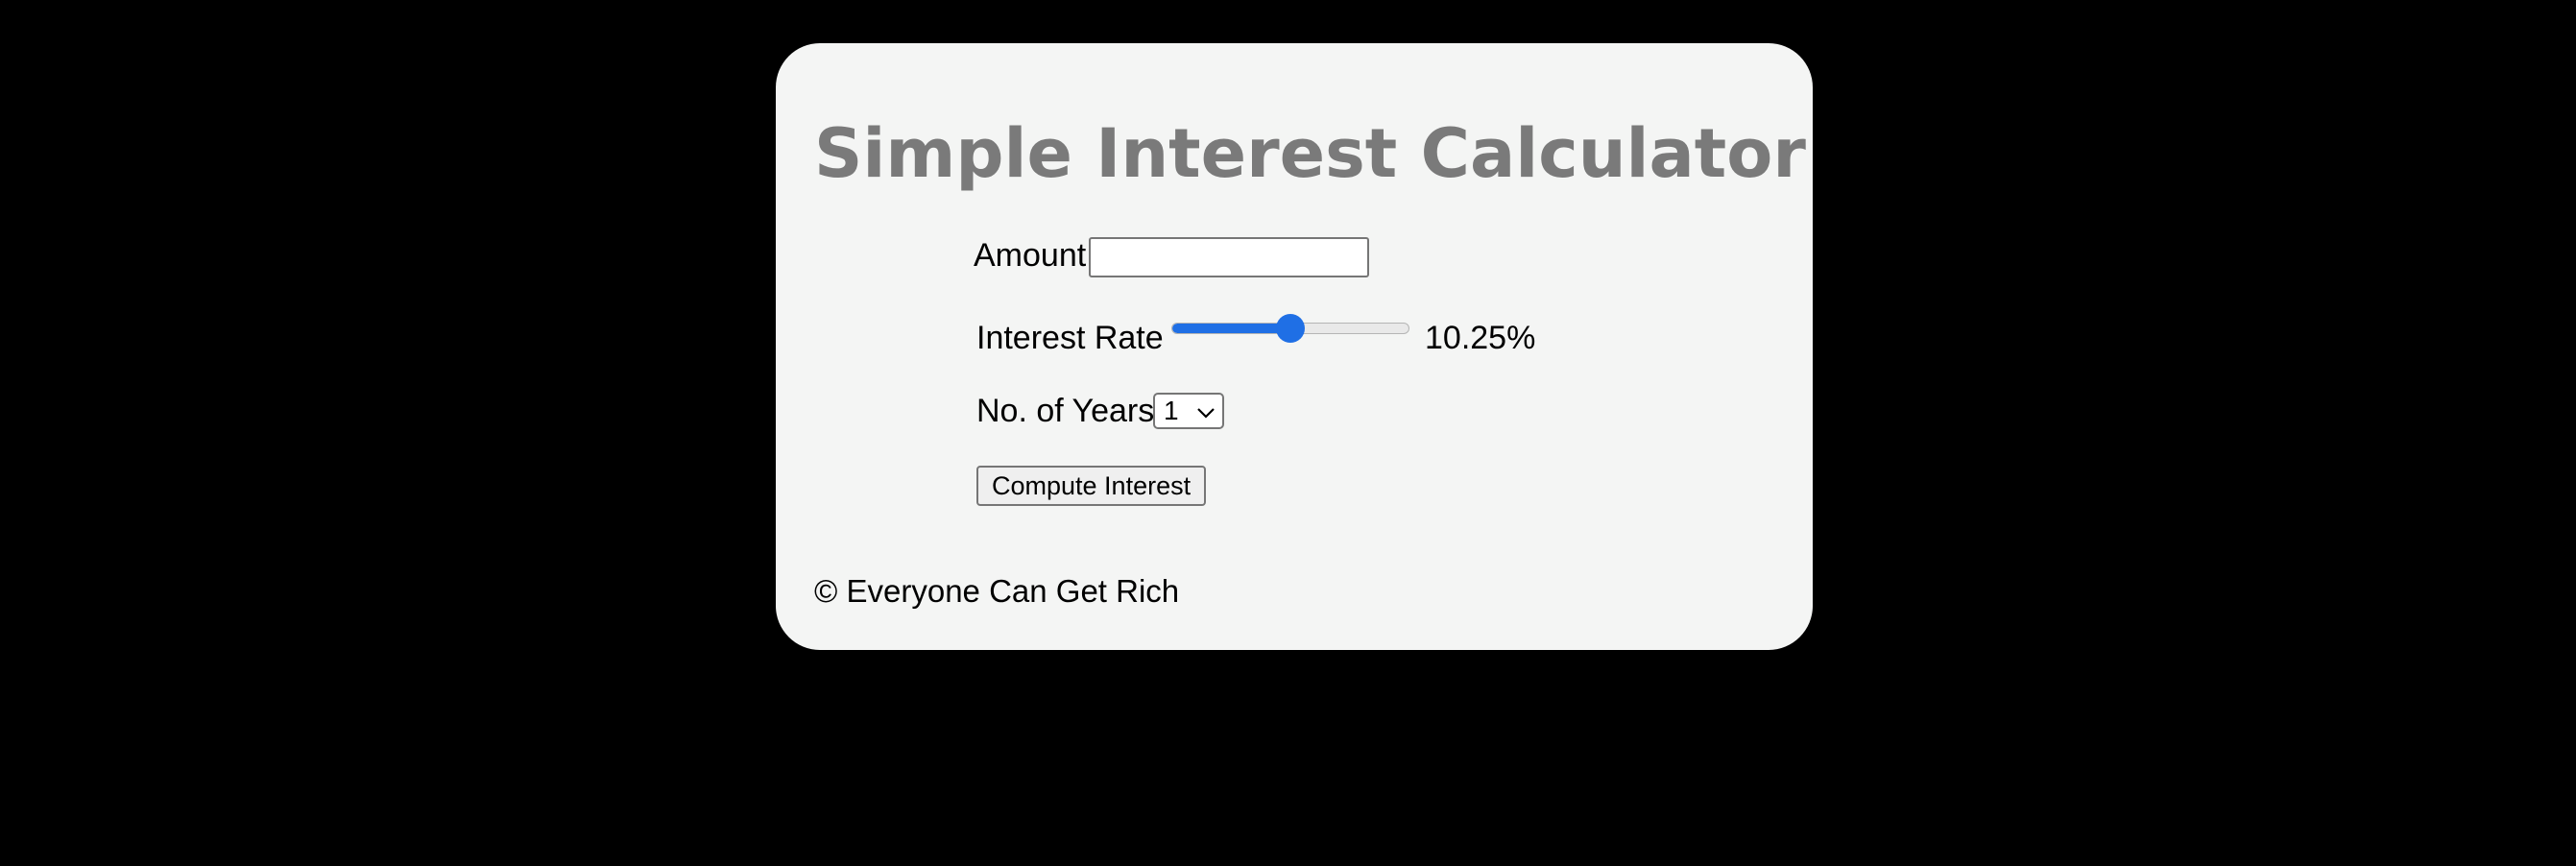  What do you see at coordinates (1480, 338) in the screenshot?
I see `interest-rate-value: 10.25%` at bounding box center [1480, 338].